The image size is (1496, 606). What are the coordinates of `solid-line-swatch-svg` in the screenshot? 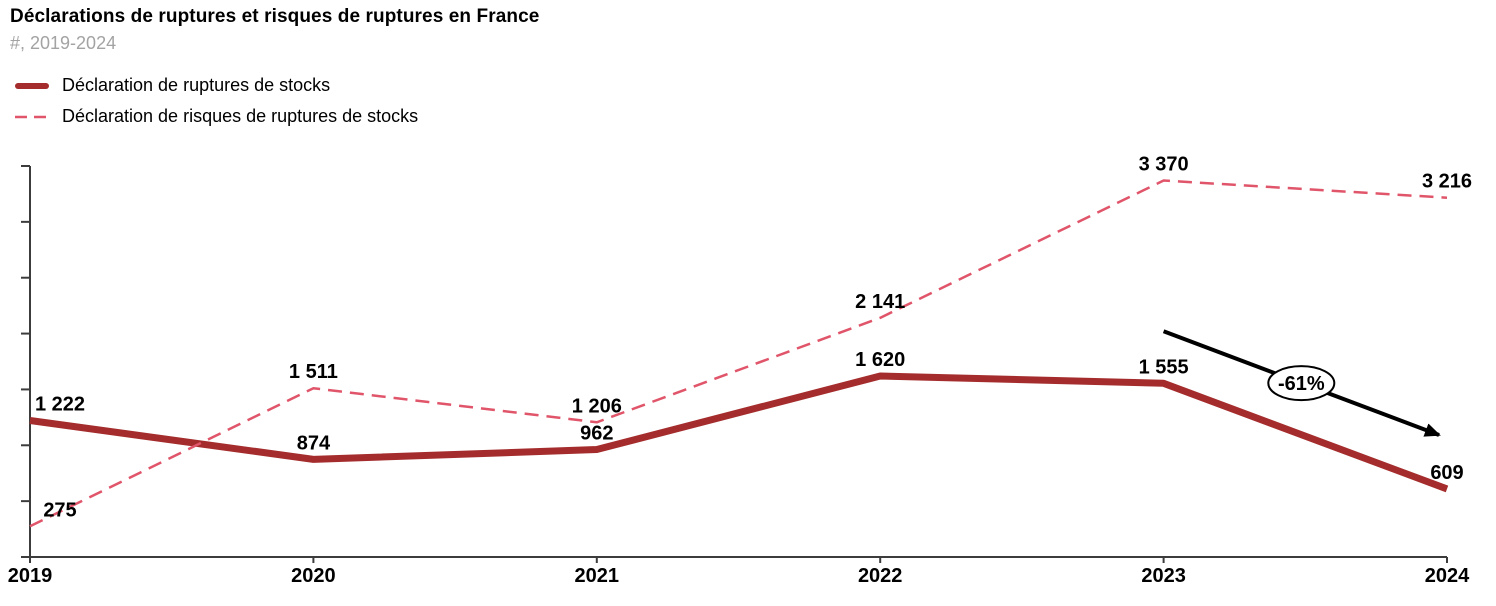 It's located at (32, 85).